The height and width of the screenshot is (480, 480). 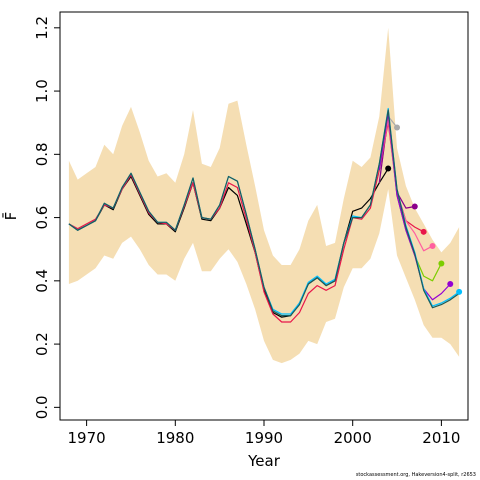 I want to click on y-axis-label: F̄, so click(x=10, y=216).